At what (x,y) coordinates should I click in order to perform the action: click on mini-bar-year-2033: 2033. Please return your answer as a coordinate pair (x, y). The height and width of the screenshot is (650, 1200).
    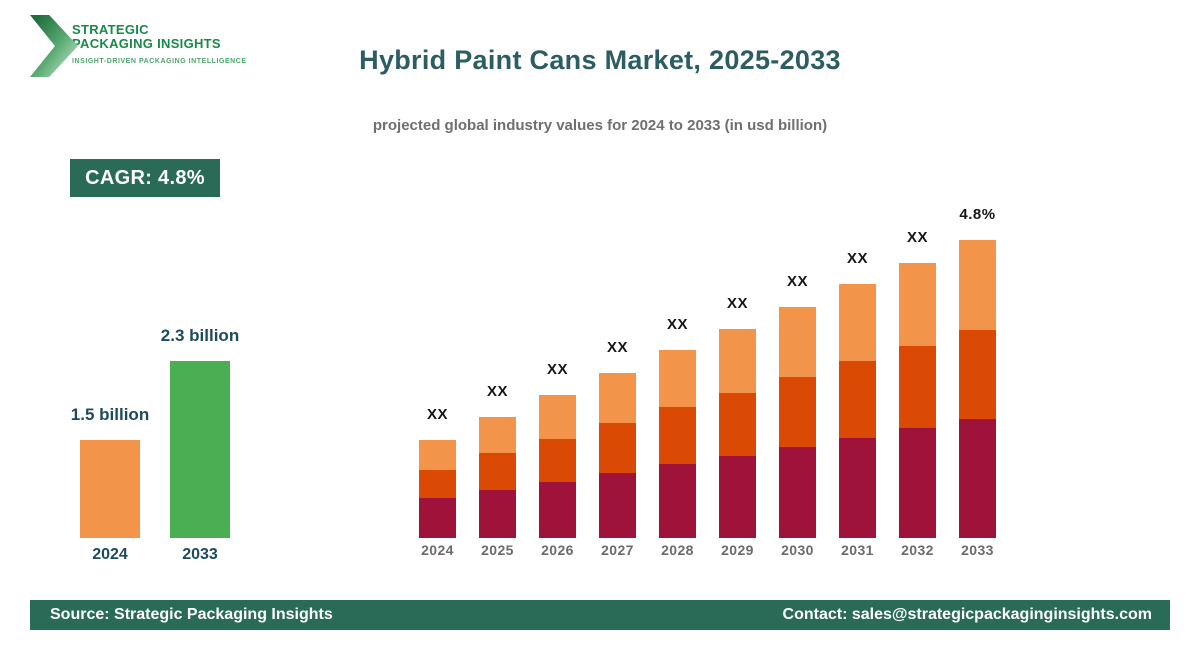
    Looking at the image, I should click on (200, 554).